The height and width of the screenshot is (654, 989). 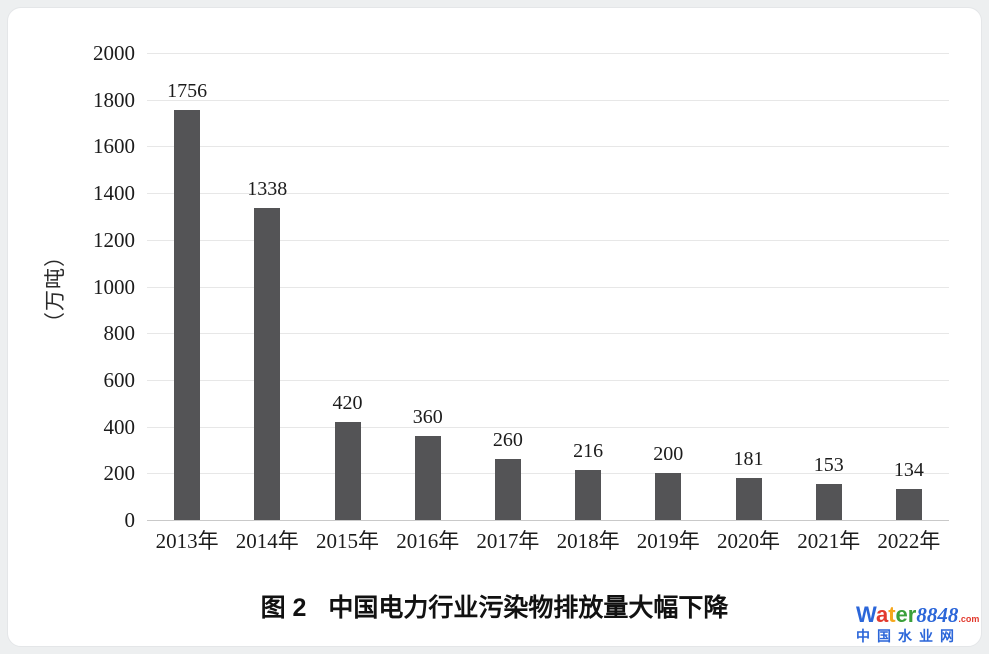 What do you see at coordinates (866, 614) in the screenshot?
I see `watermark-letter: W` at bounding box center [866, 614].